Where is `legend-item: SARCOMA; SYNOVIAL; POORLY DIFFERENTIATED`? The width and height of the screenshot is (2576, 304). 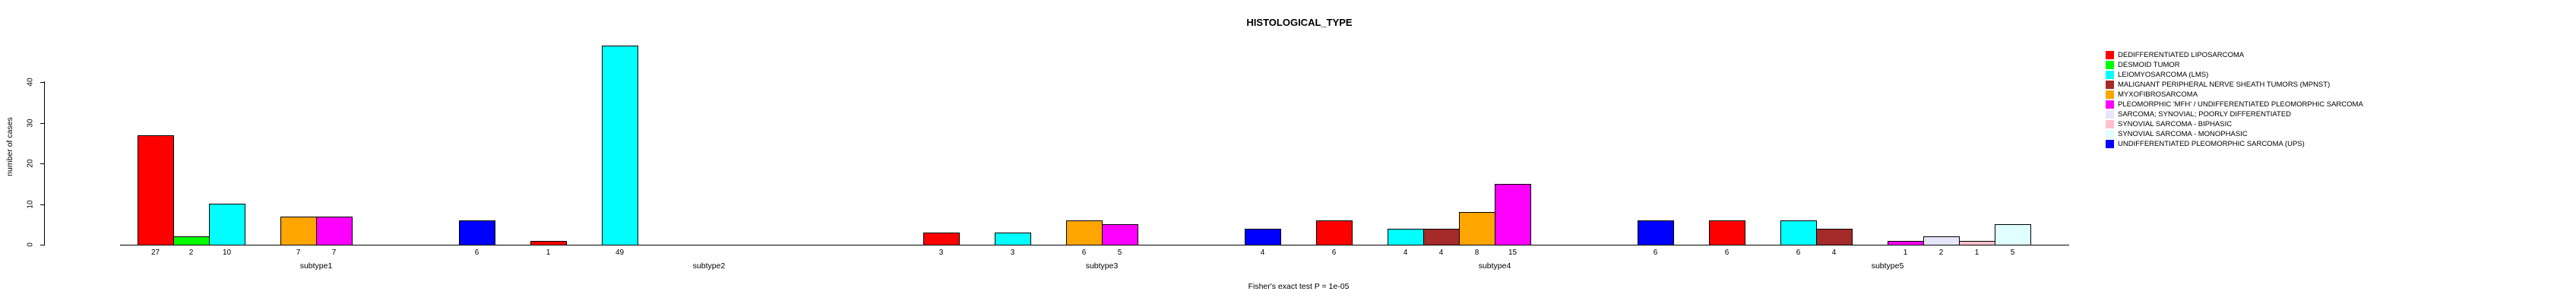 legend-item: SARCOMA; SYNOVIAL; POORLY DIFFERENTIATED is located at coordinates (2234, 114).